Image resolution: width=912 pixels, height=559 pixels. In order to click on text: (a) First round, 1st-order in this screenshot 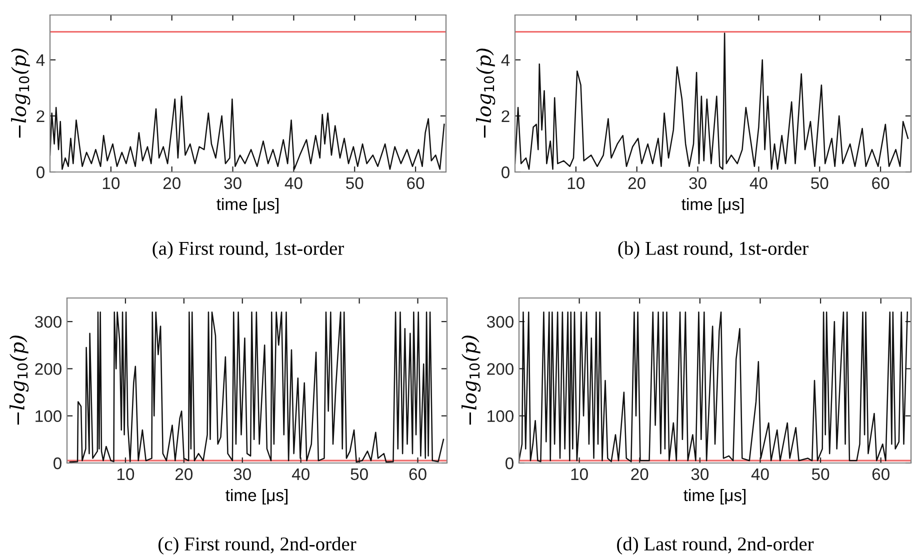, I will do `click(248, 250)`.